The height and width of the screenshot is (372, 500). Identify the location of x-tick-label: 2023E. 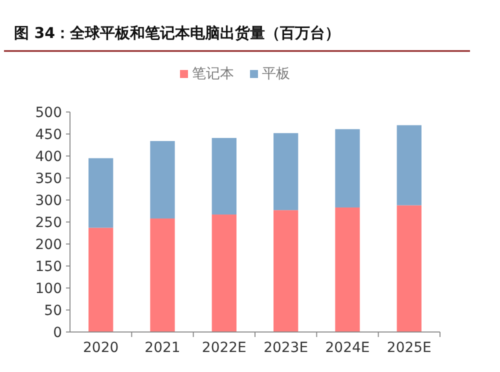
(286, 348).